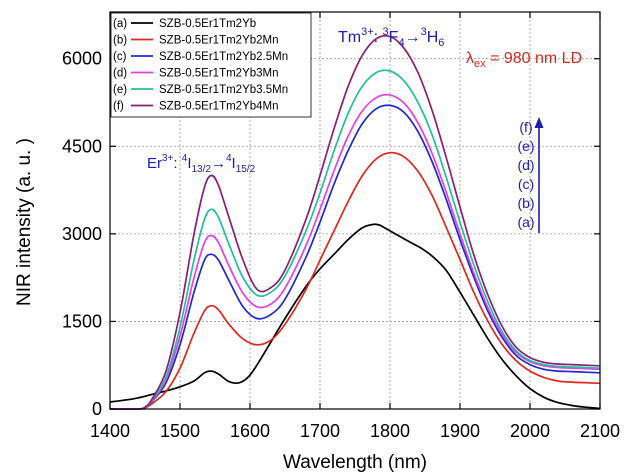 Image resolution: width=627 pixels, height=475 pixels. Describe the element at coordinates (470, 58) in the screenshot. I see `lambda-symbol: λ` at that location.